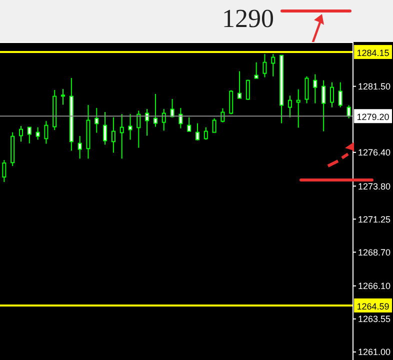 The height and width of the screenshot is (360, 393). I want to click on y-tick-label: 1261.00, so click(374, 352).